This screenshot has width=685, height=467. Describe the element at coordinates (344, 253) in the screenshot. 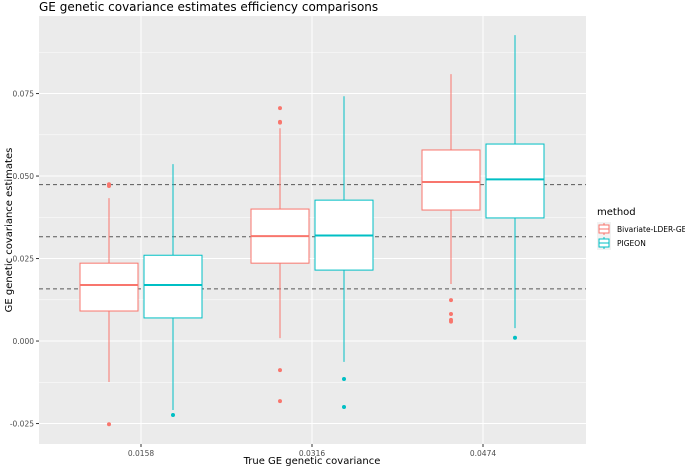

I see `box-pigeon-0.0316` at that location.